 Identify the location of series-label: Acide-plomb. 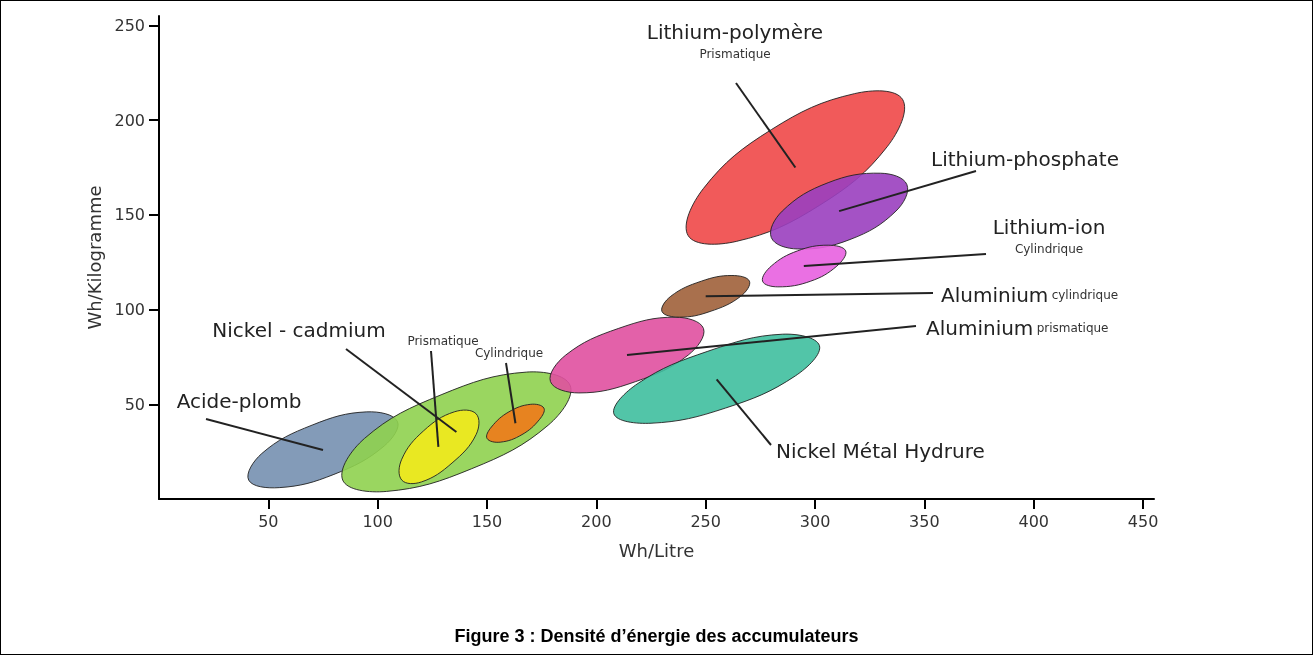
(239, 401).